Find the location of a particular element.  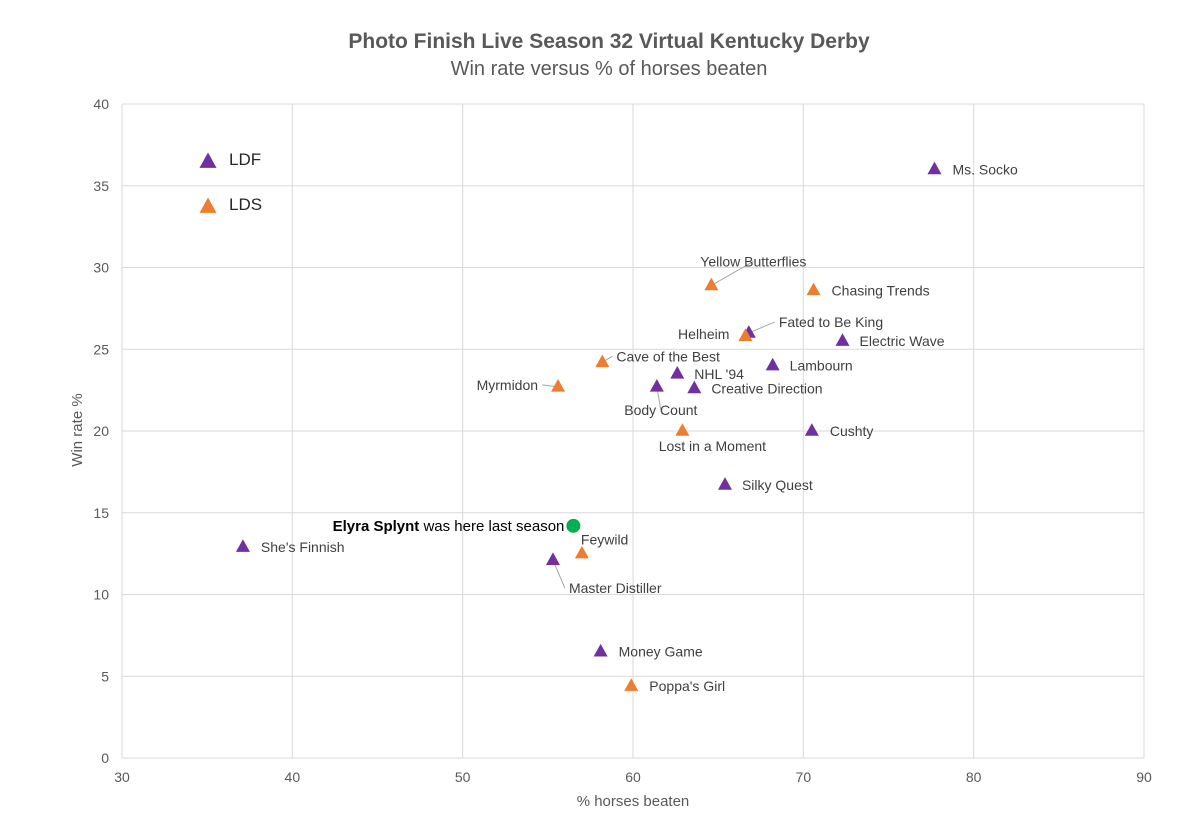

y-tick-label: 25 is located at coordinates (101, 349).